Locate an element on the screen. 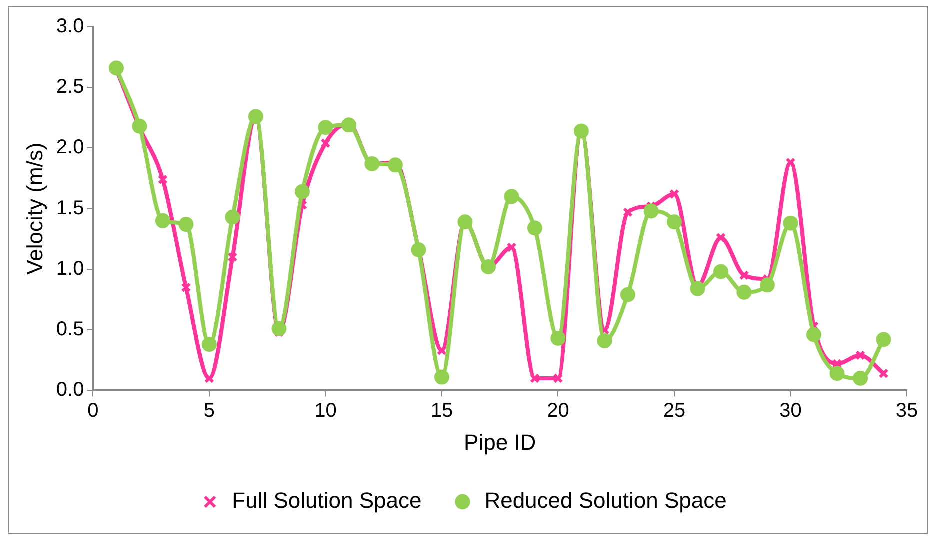 The width and height of the screenshot is (936, 538). x-tick-label: 5 is located at coordinates (210, 411).